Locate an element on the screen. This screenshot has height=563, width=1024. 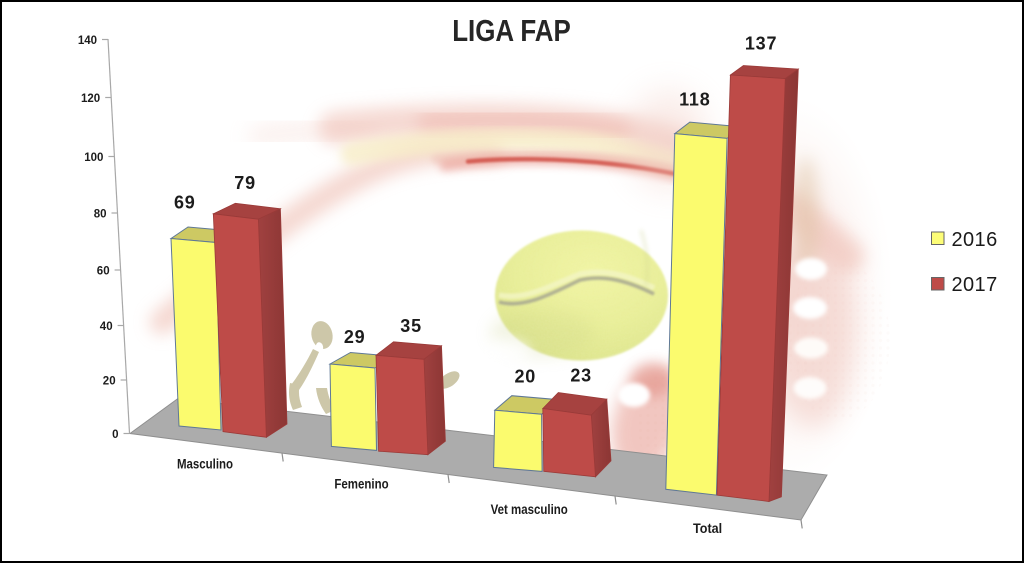
svg-text: LIGA FAP is located at coordinates (511, 30).